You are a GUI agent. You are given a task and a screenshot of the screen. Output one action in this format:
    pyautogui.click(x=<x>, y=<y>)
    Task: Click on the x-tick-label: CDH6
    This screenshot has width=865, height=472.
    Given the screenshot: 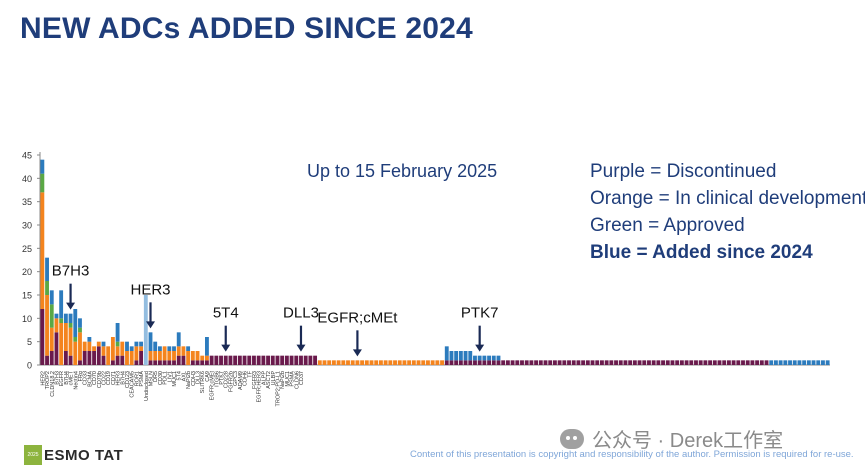 What is the action you would take?
    pyautogui.click(x=246, y=378)
    